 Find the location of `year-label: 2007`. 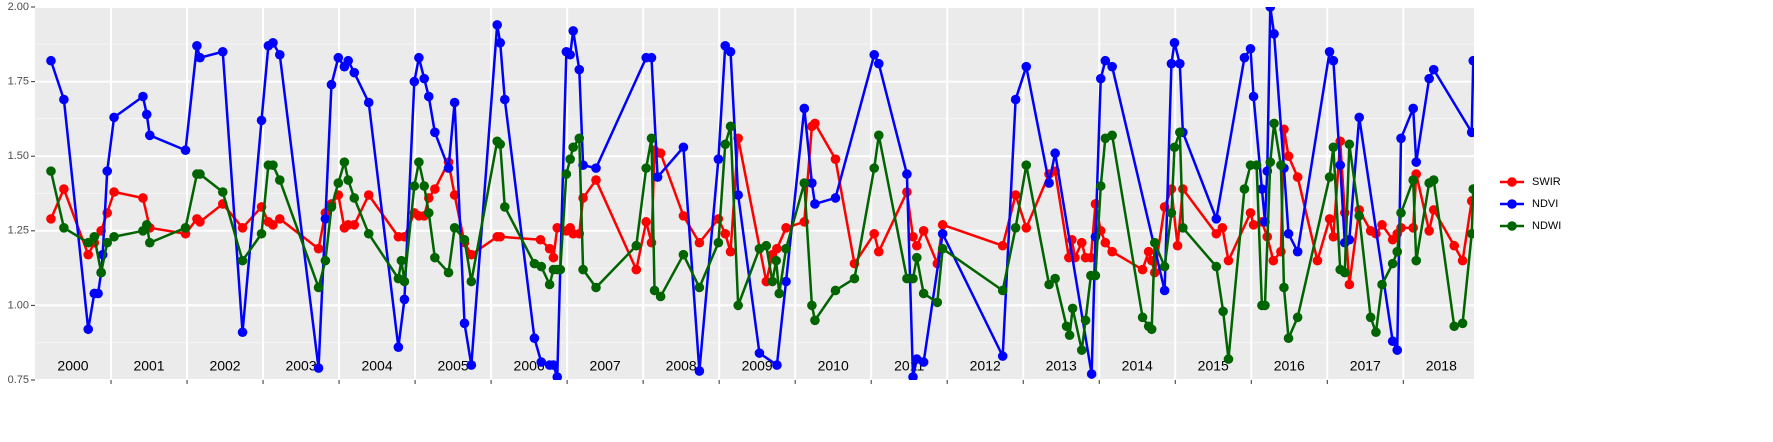

year-label: 2007 is located at coordinates (605, 366).